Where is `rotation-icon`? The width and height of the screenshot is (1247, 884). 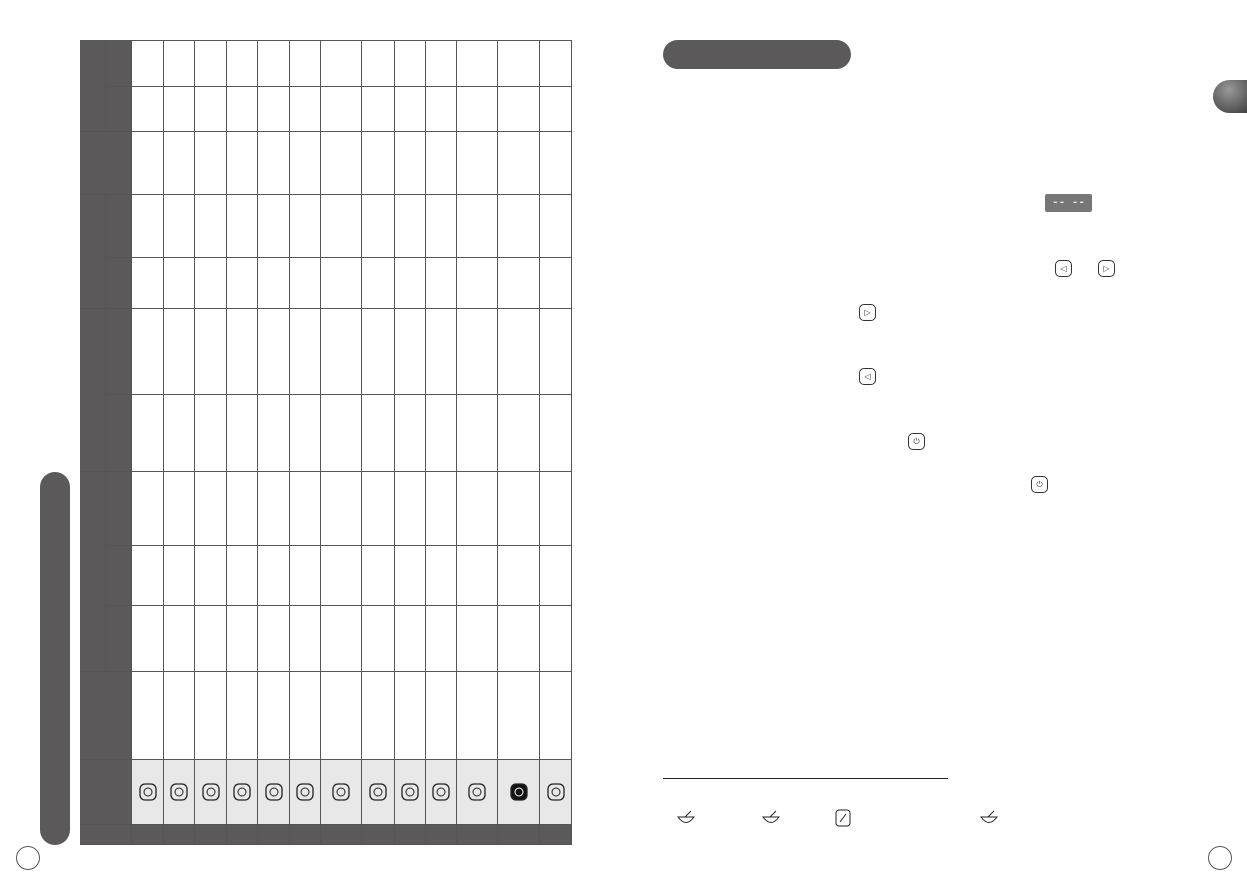 rotation-icon is located at coordinates (441, 792).